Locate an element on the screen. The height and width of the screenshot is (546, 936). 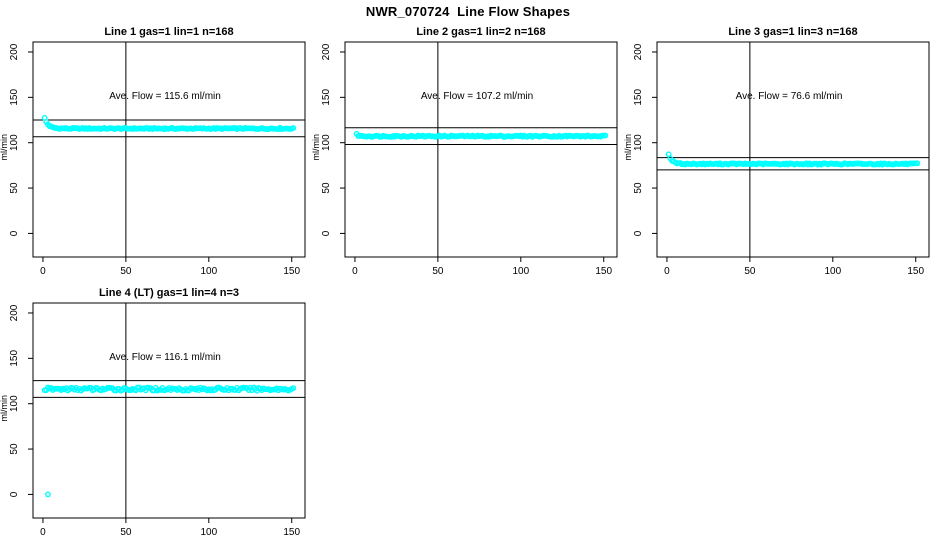
svg-text: Line 3 gas=1 lin=3 n=168 is located at coordinates (792, 32).